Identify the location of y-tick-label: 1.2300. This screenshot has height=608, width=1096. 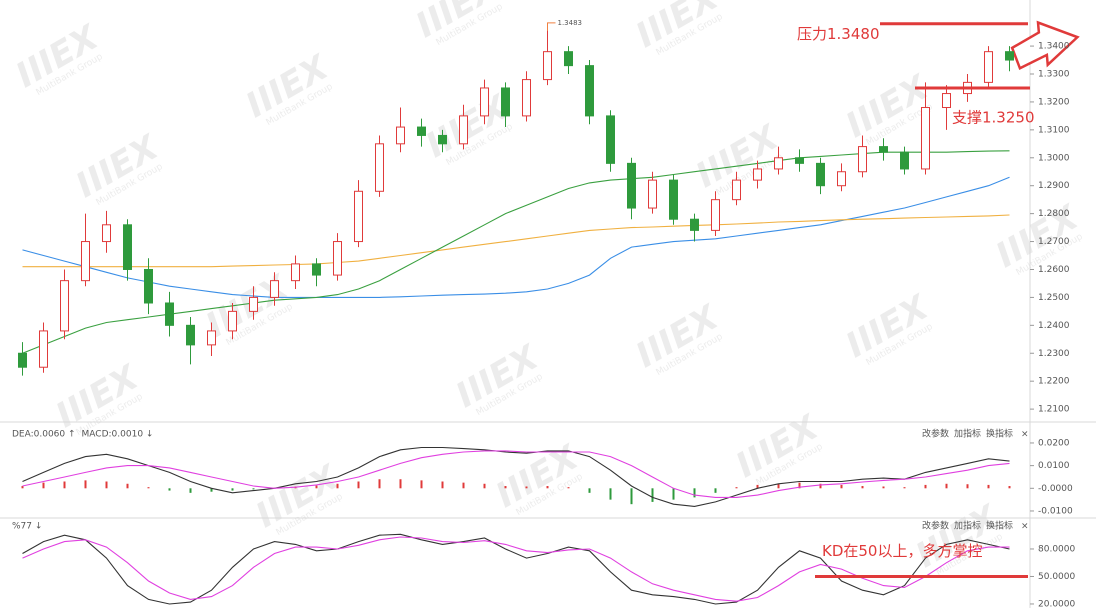
(1054, 354).